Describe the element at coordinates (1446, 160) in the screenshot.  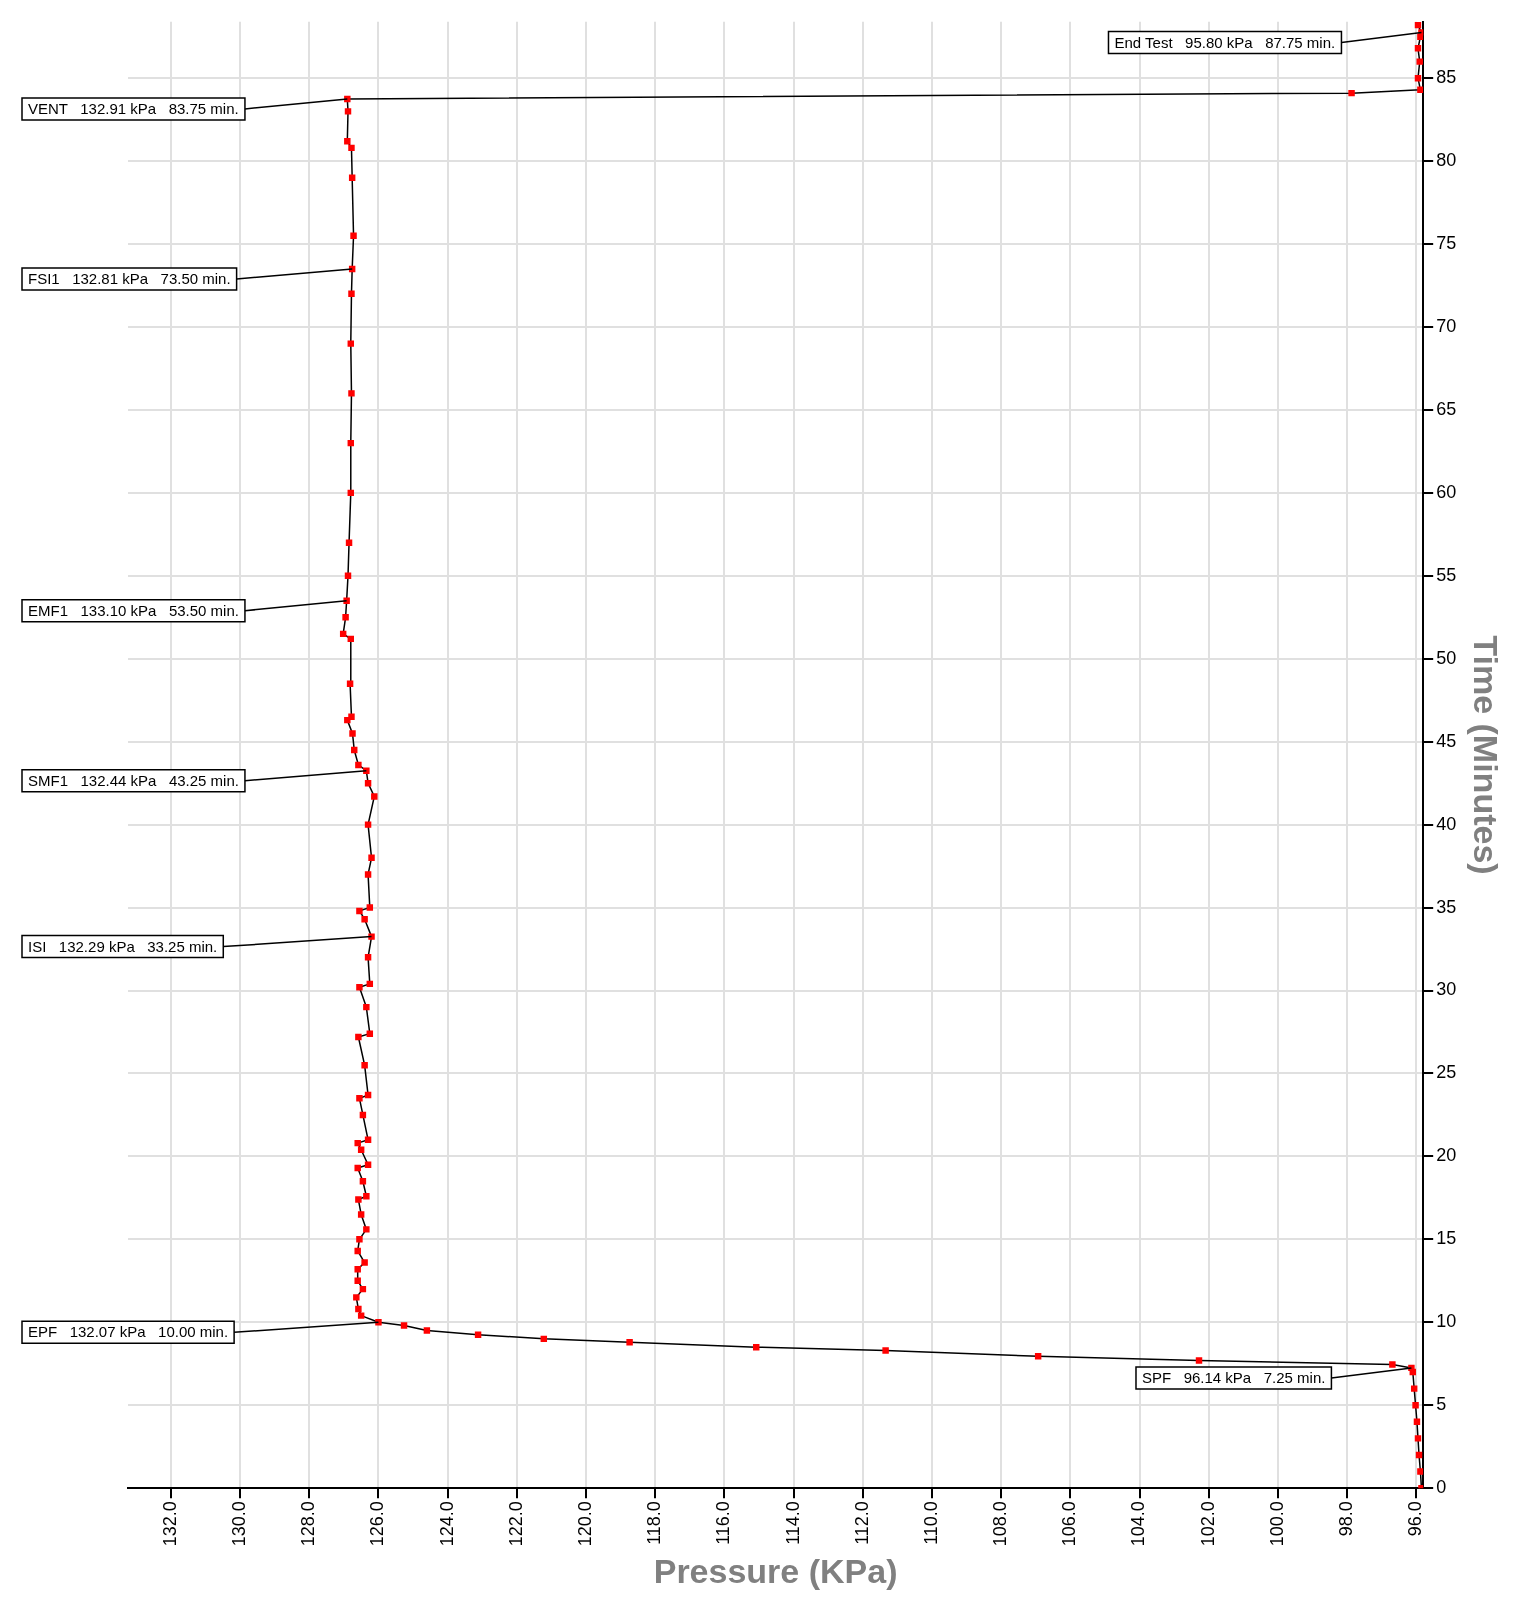
I see `y-tick-label: 80` at that location.